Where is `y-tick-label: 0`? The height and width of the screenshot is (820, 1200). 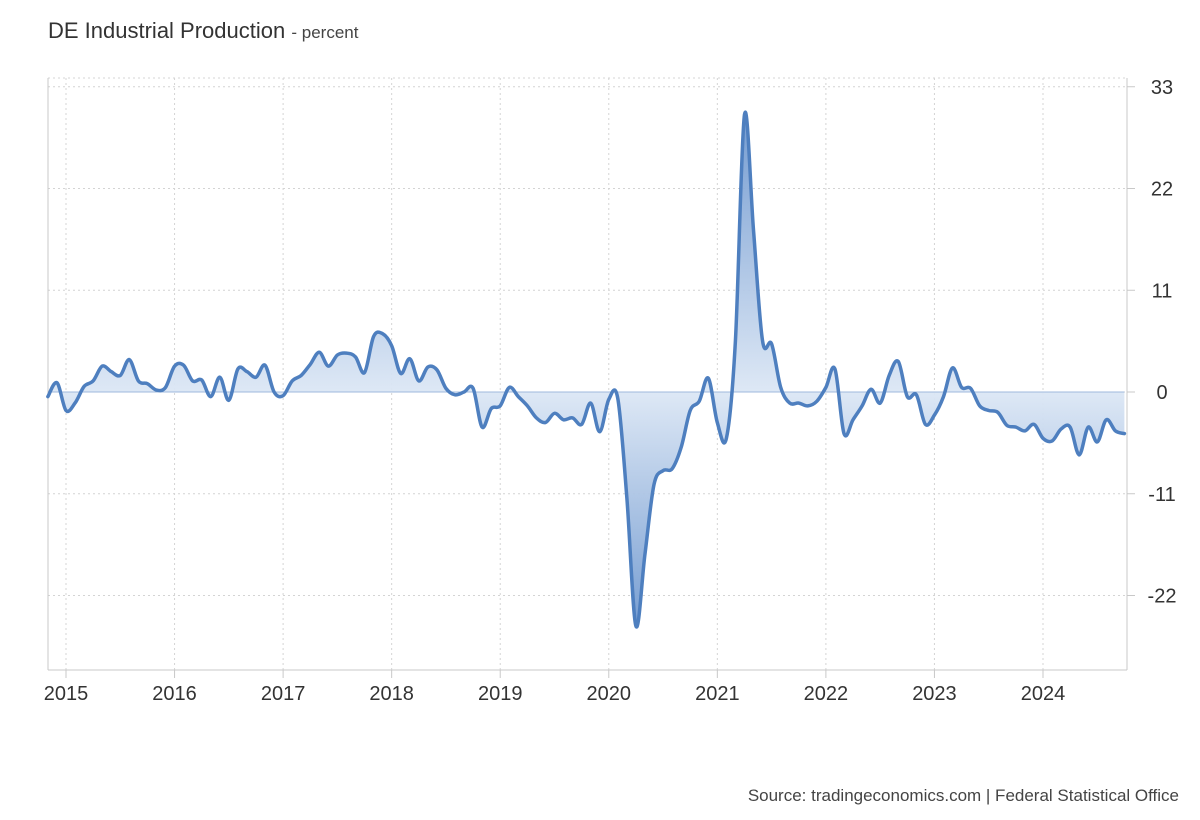
y-tick-label: 0 is located at coordinates (1161, 393).